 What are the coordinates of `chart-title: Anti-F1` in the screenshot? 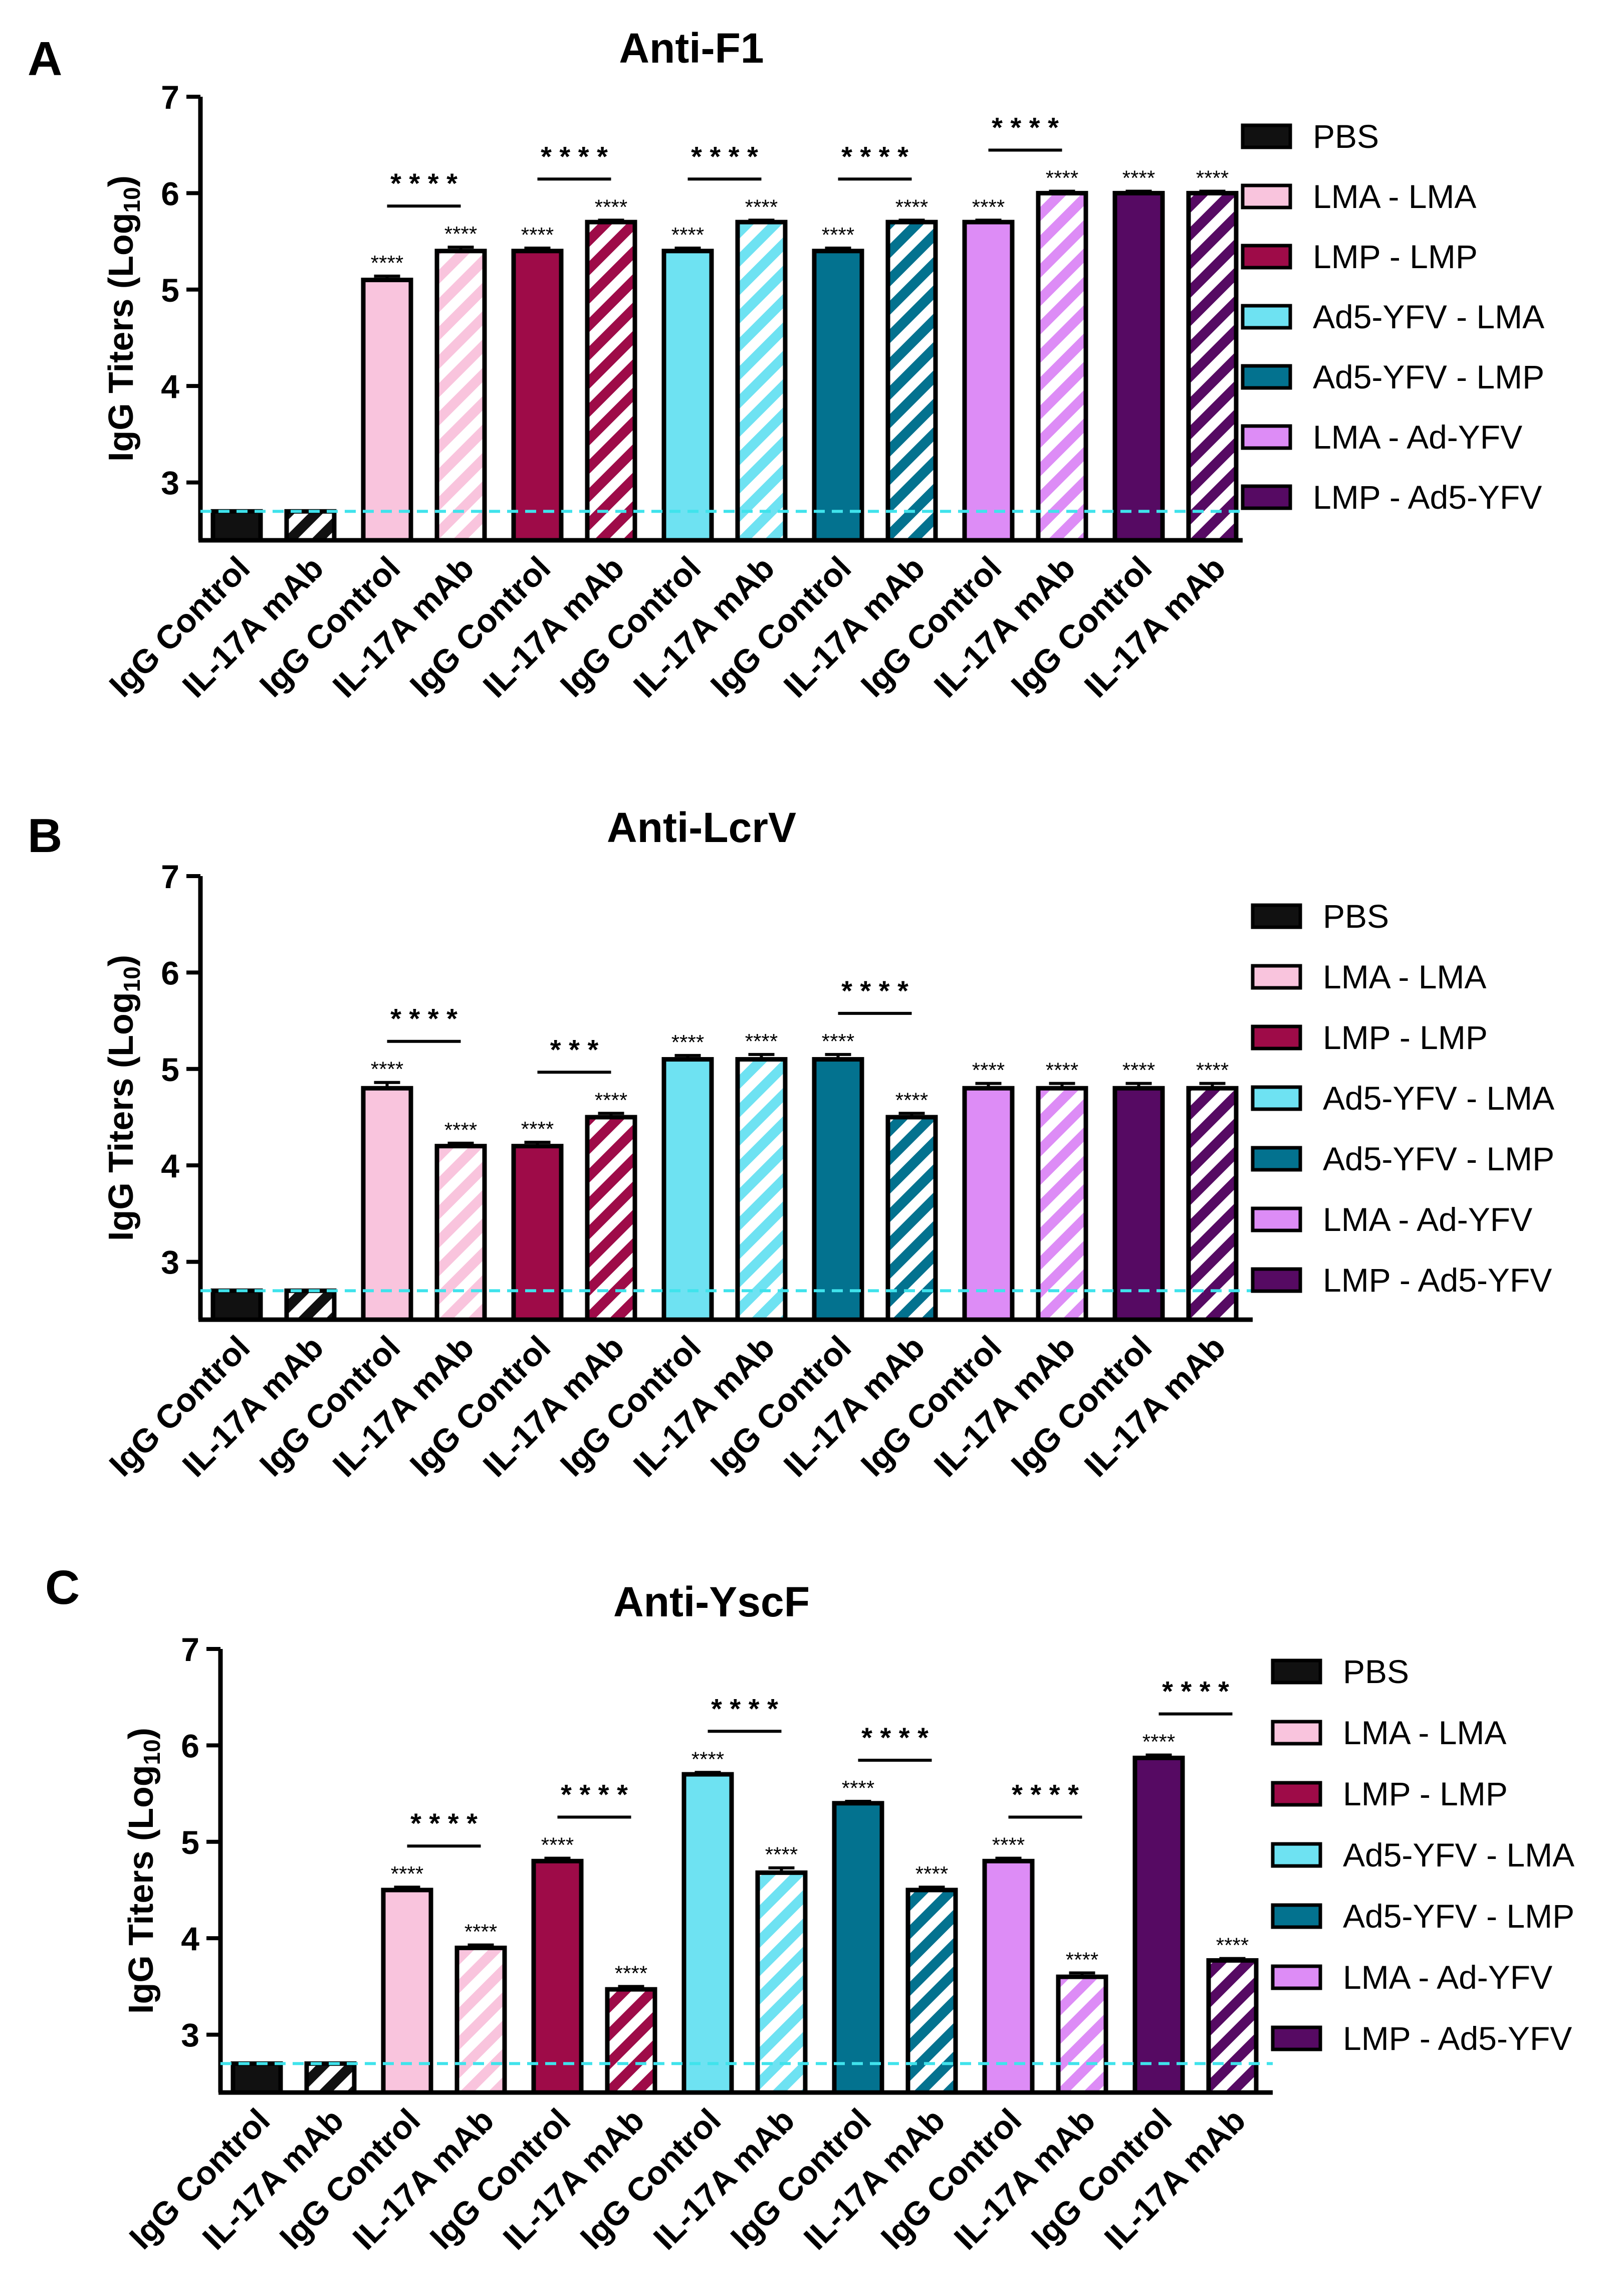 It's located at (691, 48).